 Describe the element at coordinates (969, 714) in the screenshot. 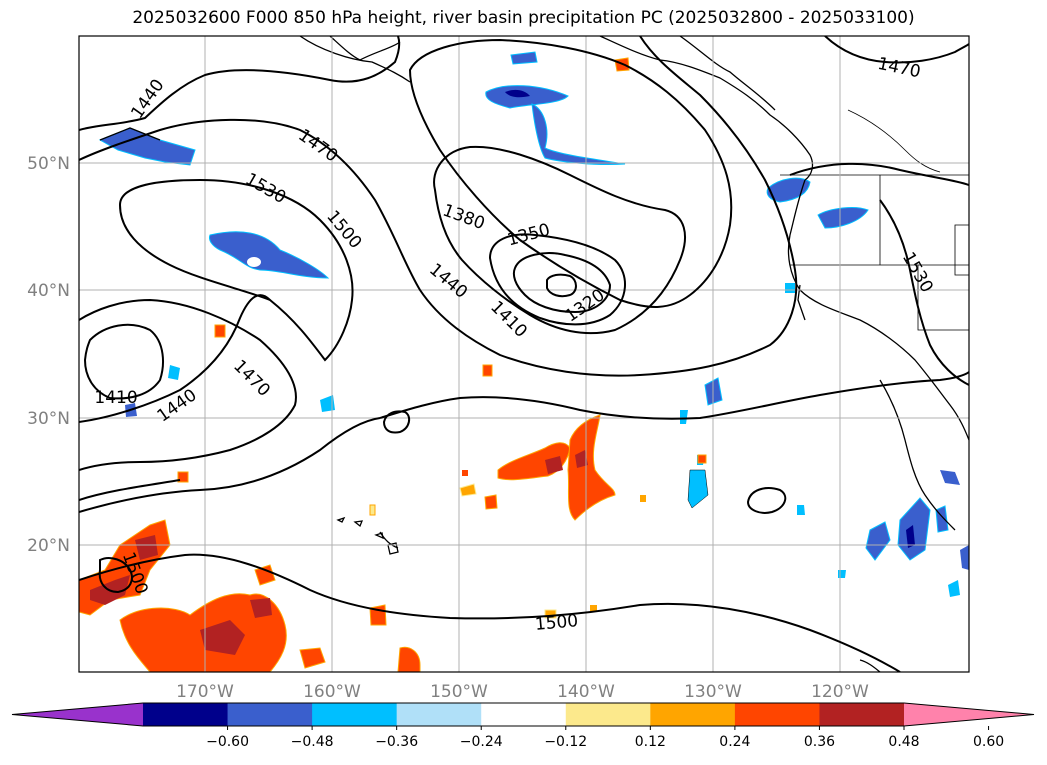

I see `colorbar-extend-high` at that location.